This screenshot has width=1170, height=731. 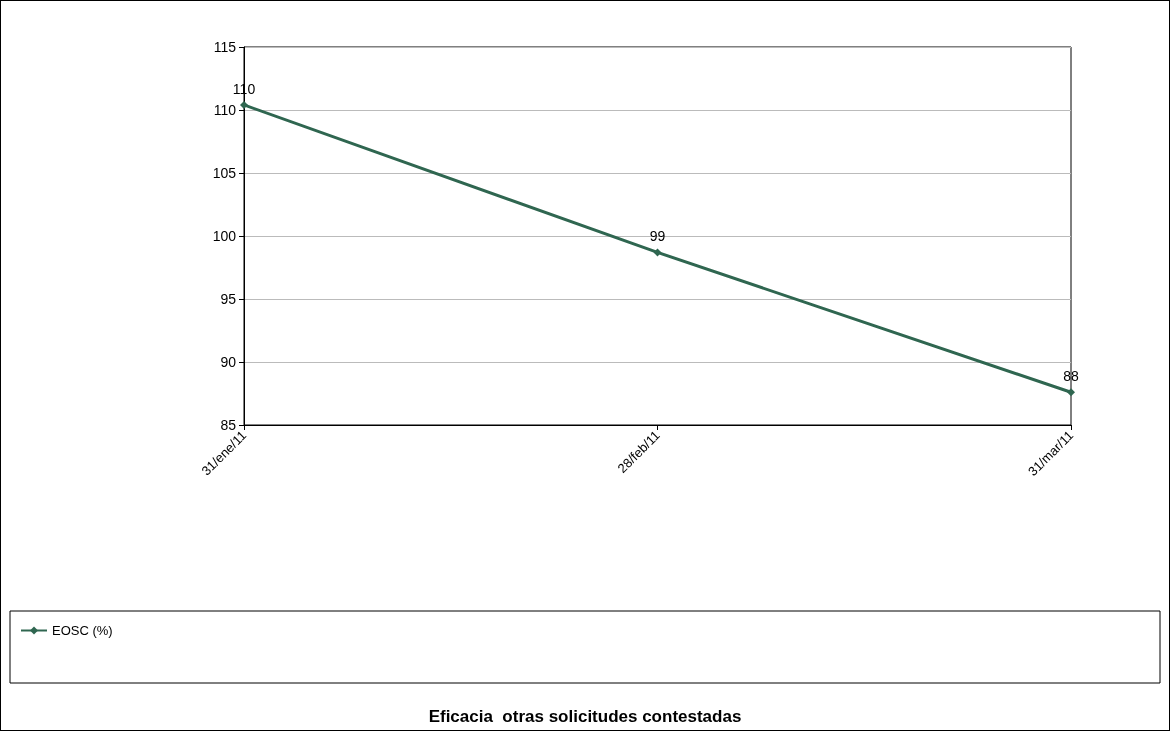 I want to click on y-tick-label: 110, so click(x=225, y=110).